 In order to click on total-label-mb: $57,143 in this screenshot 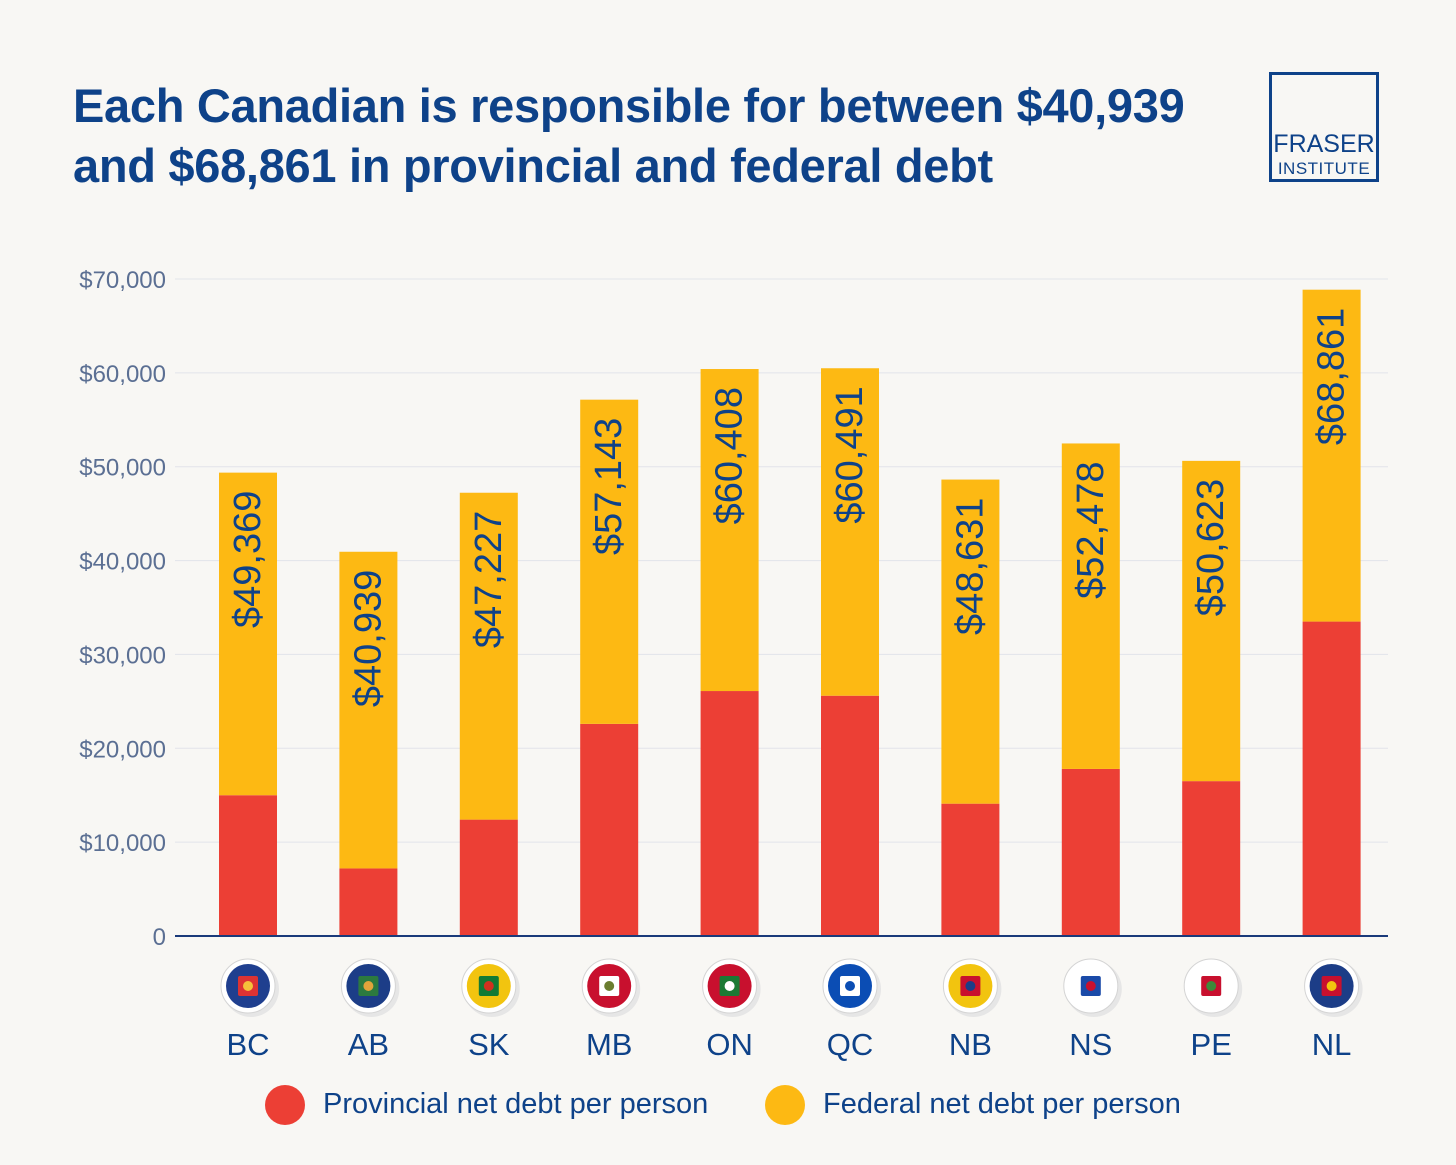, I will do `click(609, 486)`.